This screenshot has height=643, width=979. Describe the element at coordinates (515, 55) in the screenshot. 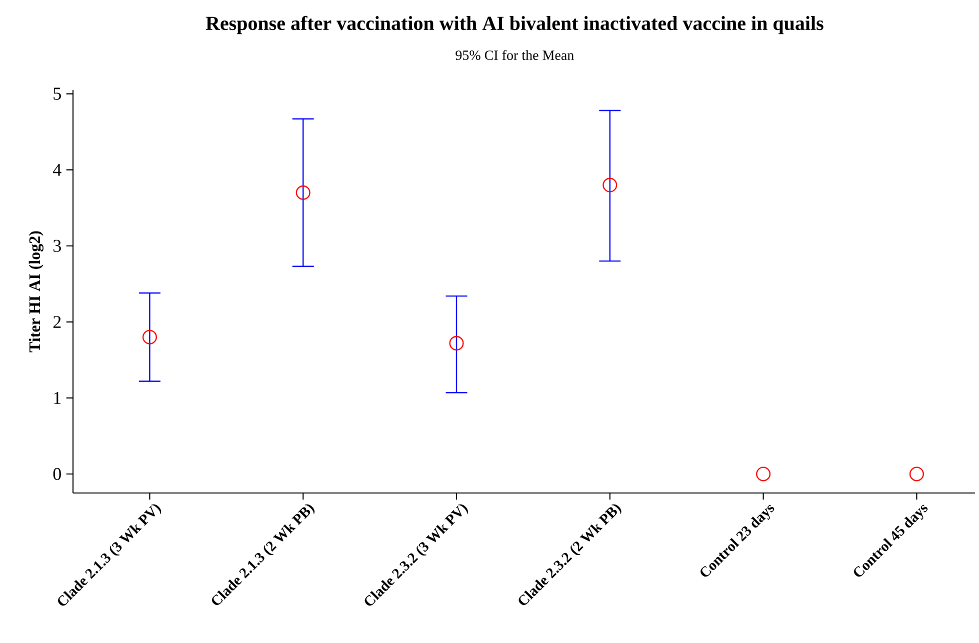

I see `chart-subtitle: 95% CI for the Mean` at that location.